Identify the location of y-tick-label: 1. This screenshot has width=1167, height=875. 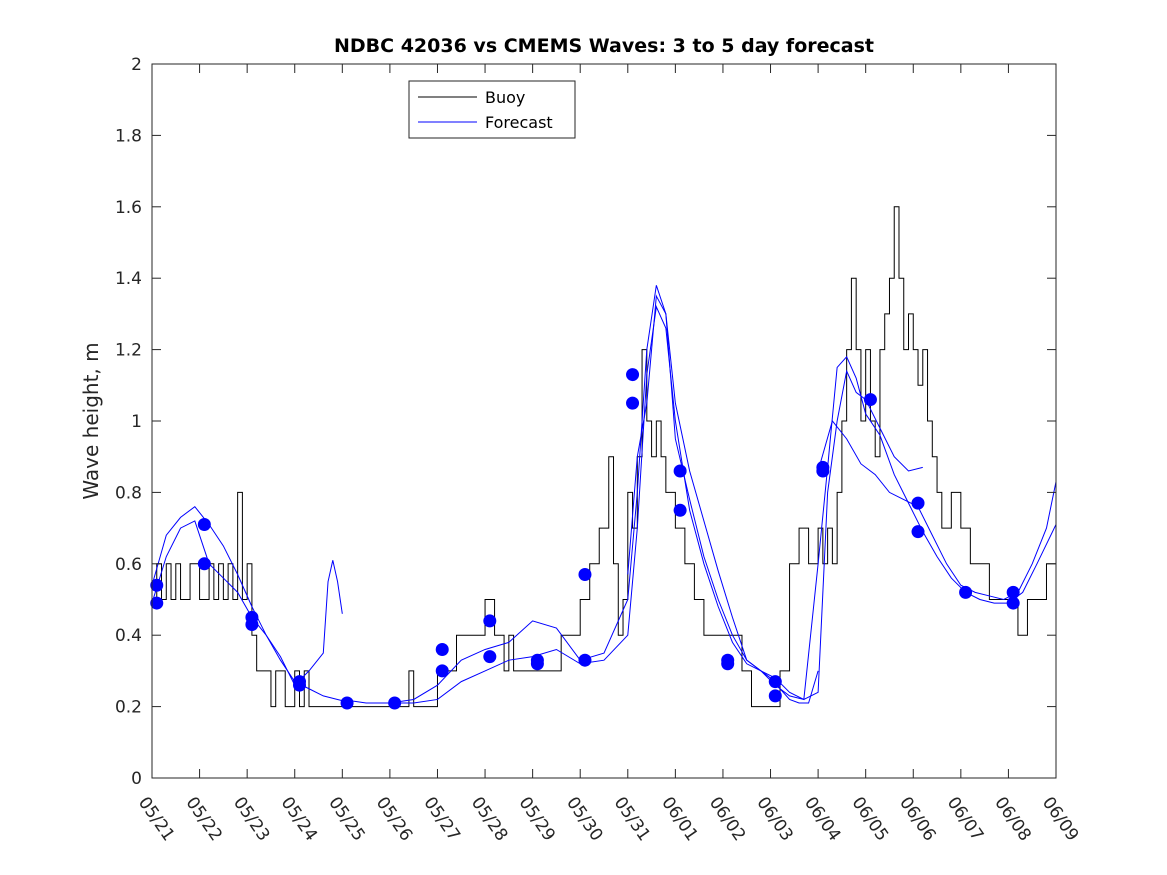
(136, 422).